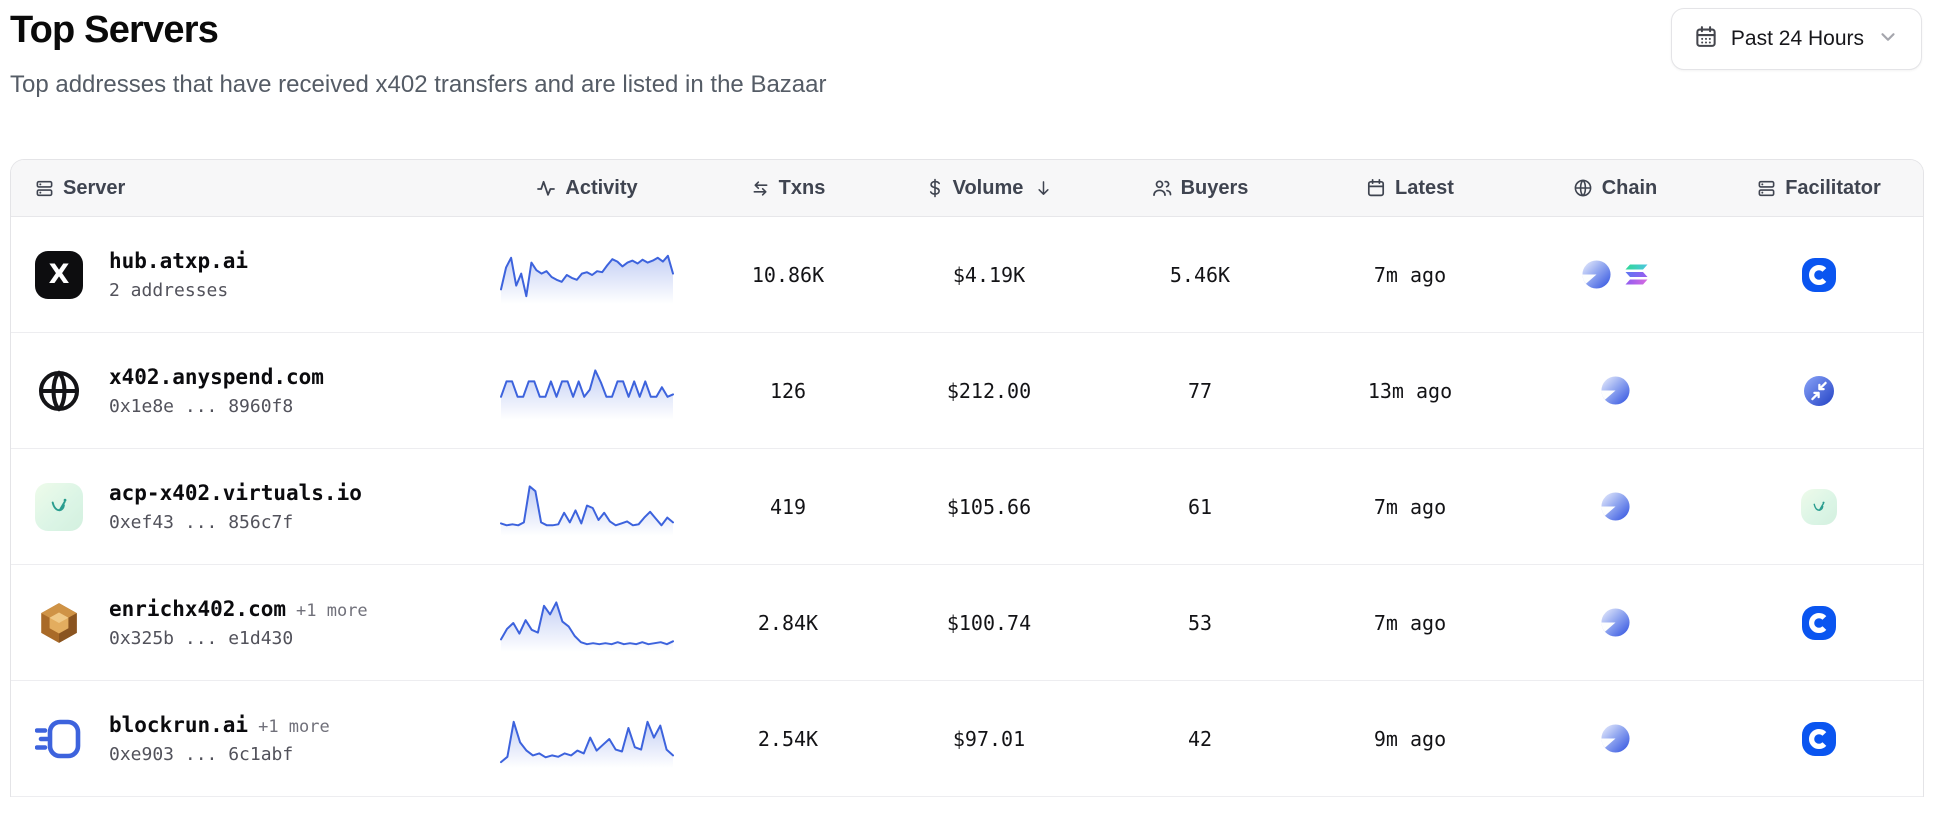 The image size is (1934, 834). I want to click on server-subtitle: 0x325b ... e1d430, so click(201, 638).